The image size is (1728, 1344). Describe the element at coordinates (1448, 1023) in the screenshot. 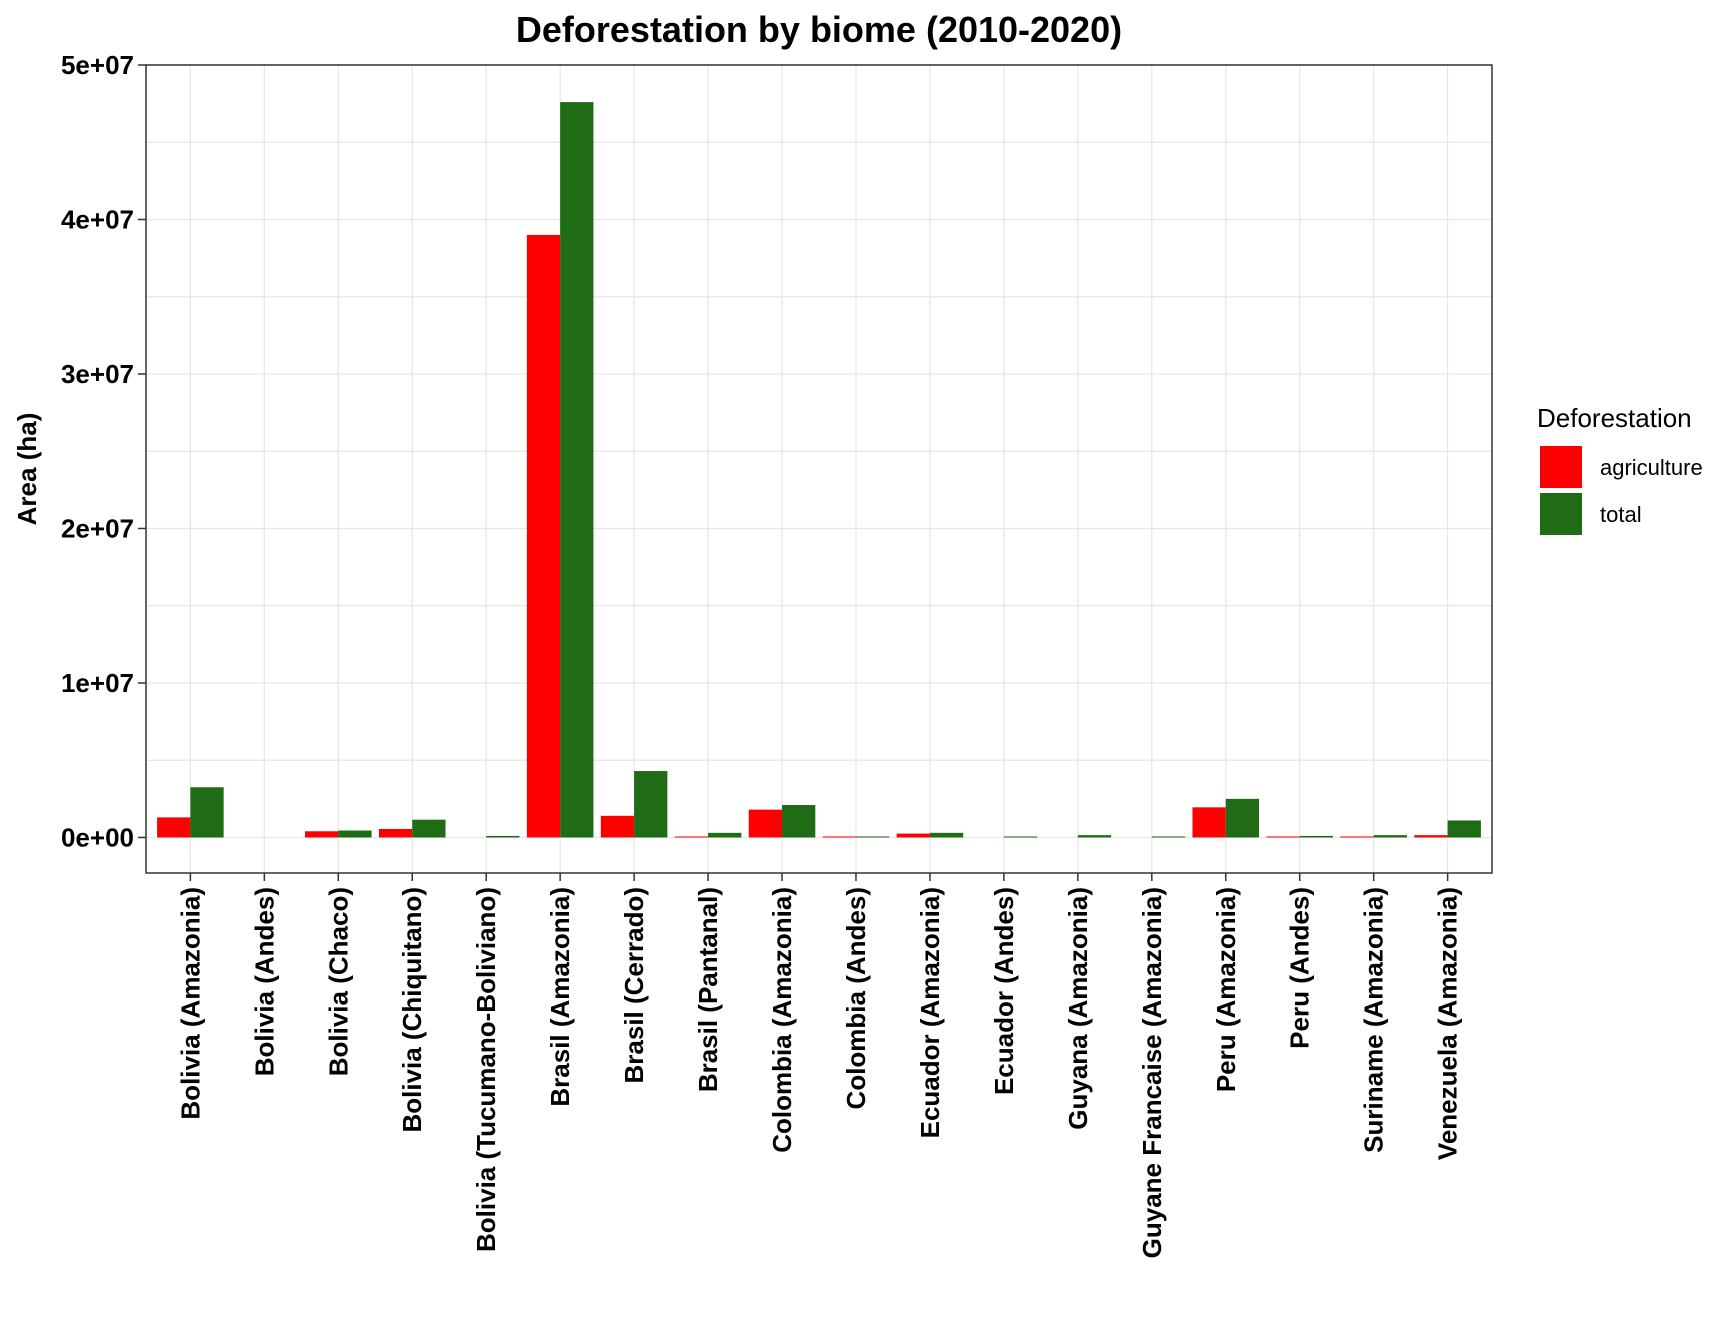

I see `x-tick-label: Venezuela (Amazonia)` at that location.